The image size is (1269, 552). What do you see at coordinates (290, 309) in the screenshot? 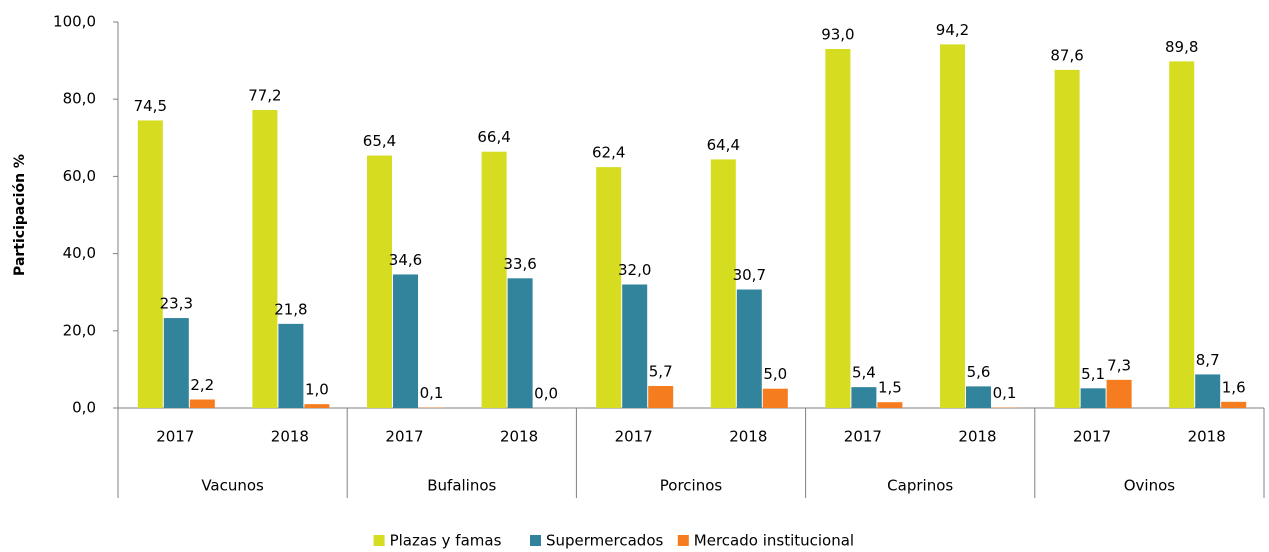
I see `value-label: 21,8` at bounding box center [290, 309].